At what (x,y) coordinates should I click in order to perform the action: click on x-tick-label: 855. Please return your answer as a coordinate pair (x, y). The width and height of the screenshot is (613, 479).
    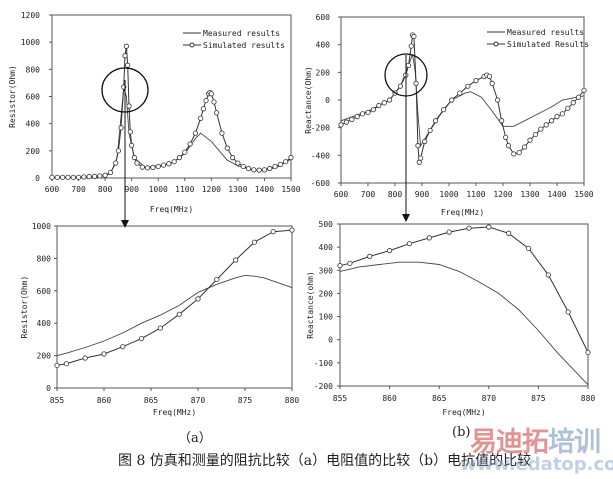
    Looking at the image, I should click on (57, 400).